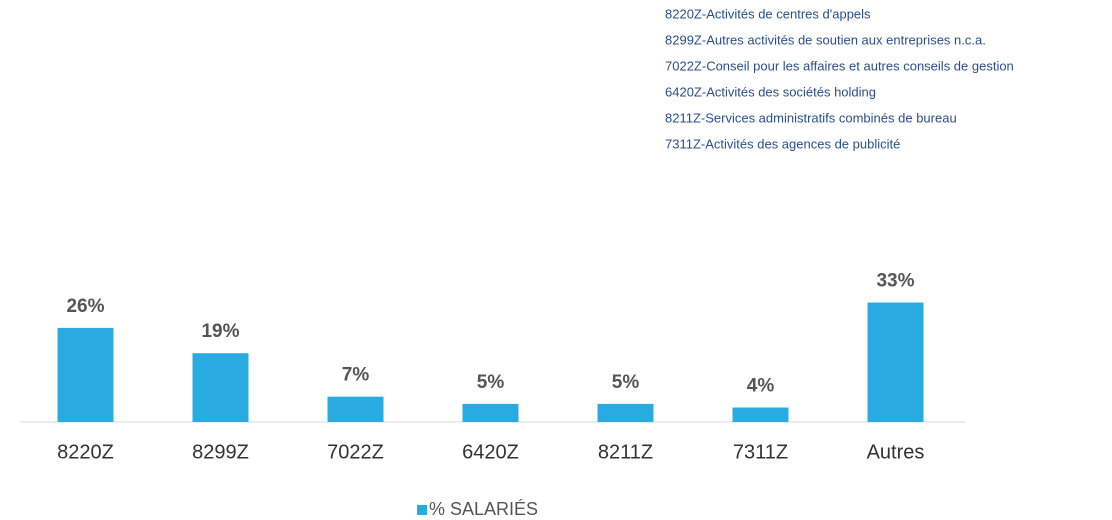 This screenshot has width=1112, height=520. What do you see at coordinates (355, 452) in the screenshot?
I see `x-tick-label: 7022Z` at bounding box center [355, 452].